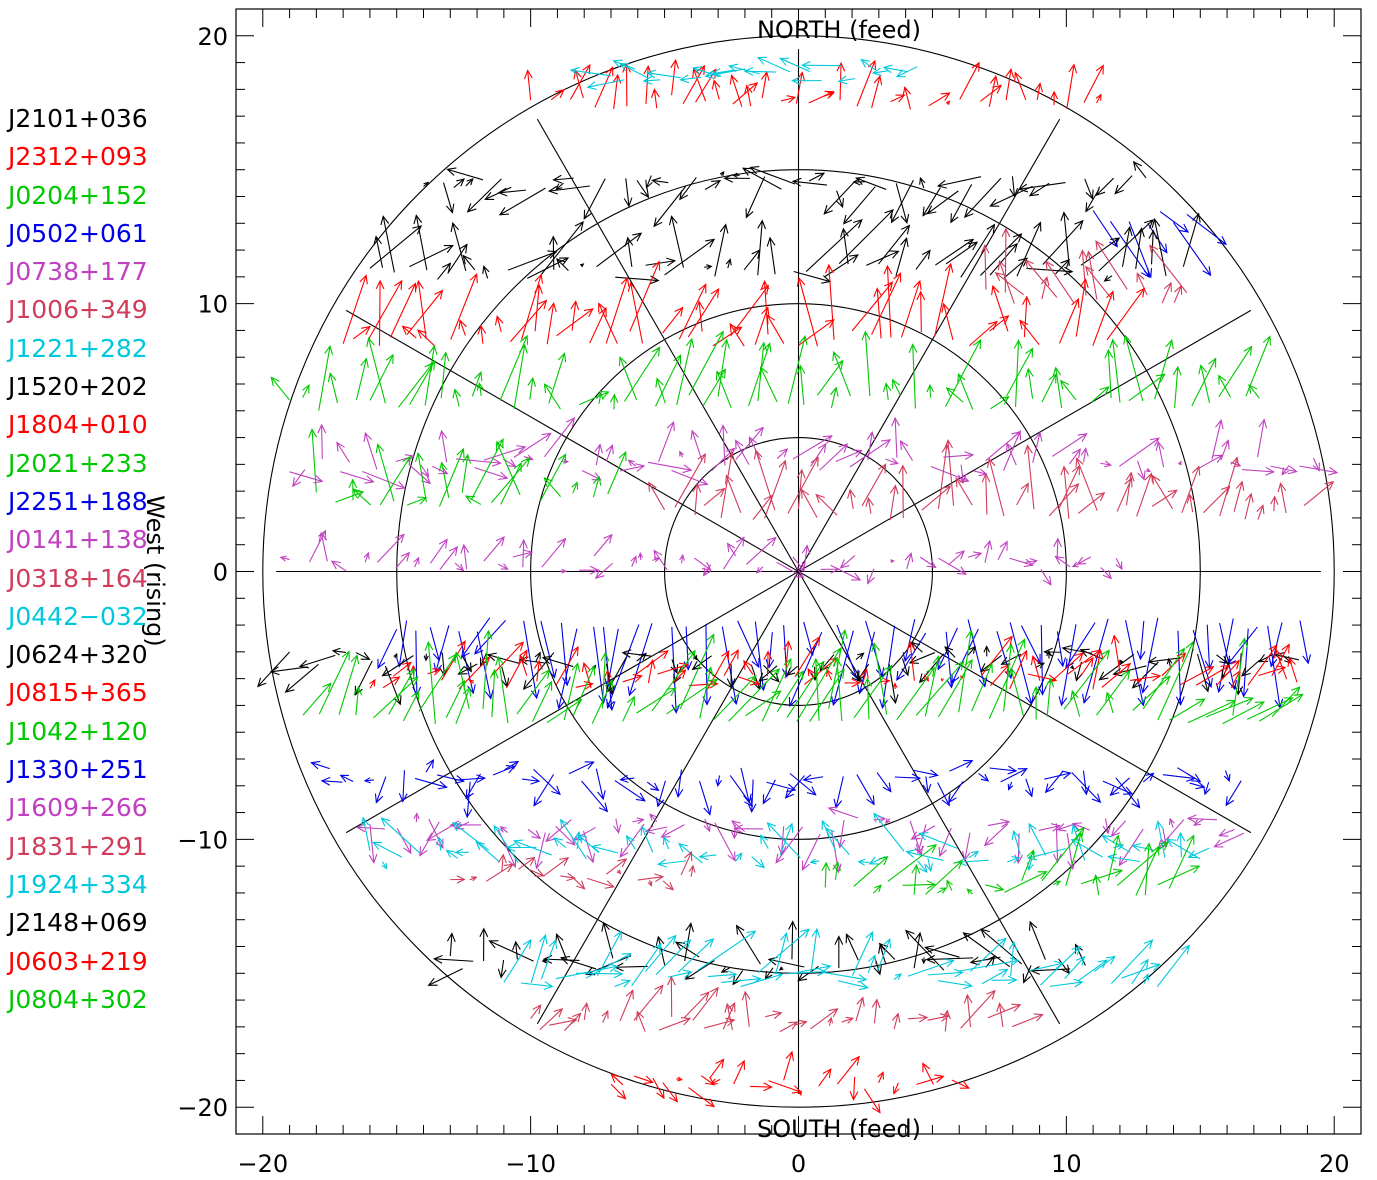 Image resolution: width=1377 pixels, height=1180 pixels. I want to click on legend-entry: J1831+291, so click(78, 846).